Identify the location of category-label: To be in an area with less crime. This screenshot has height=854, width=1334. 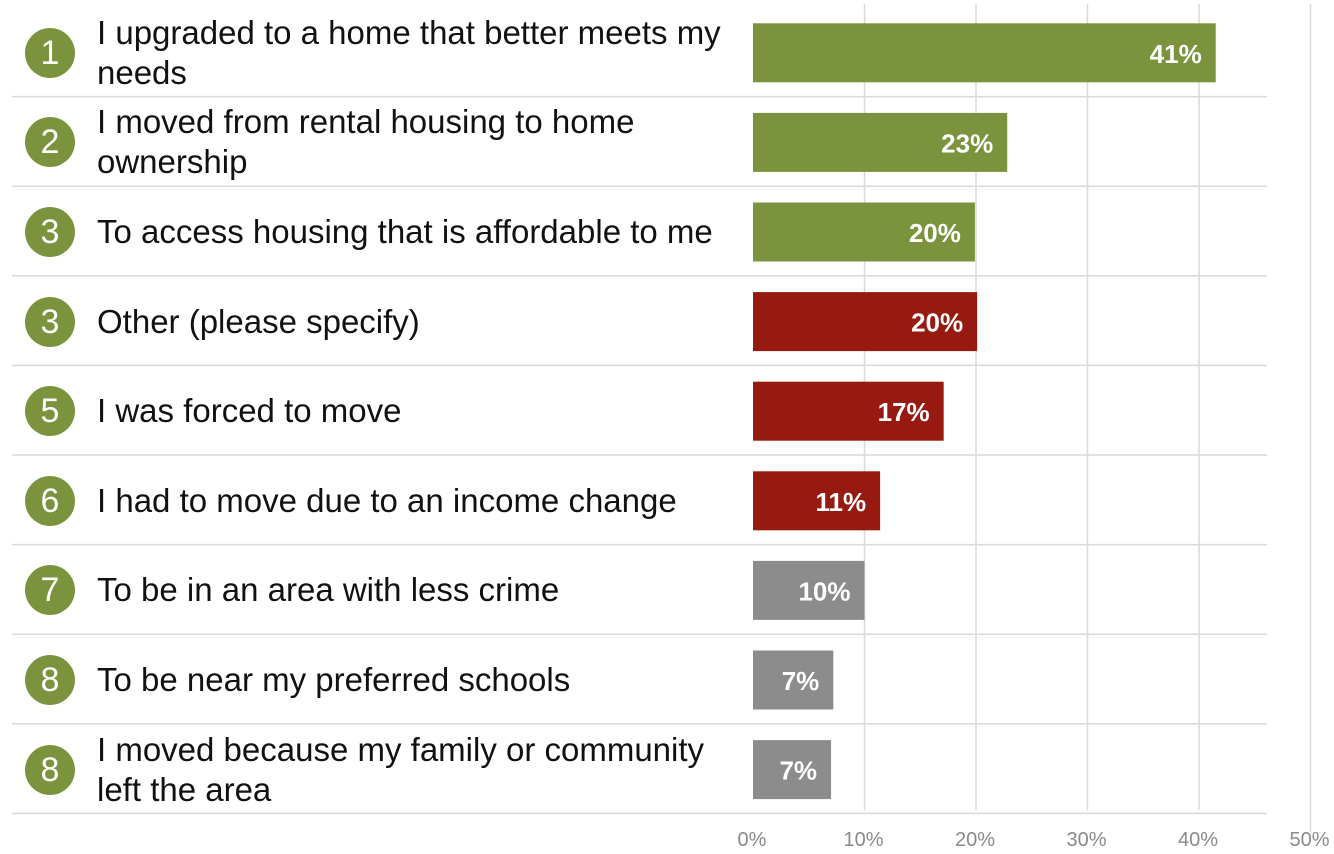
(328, 590).